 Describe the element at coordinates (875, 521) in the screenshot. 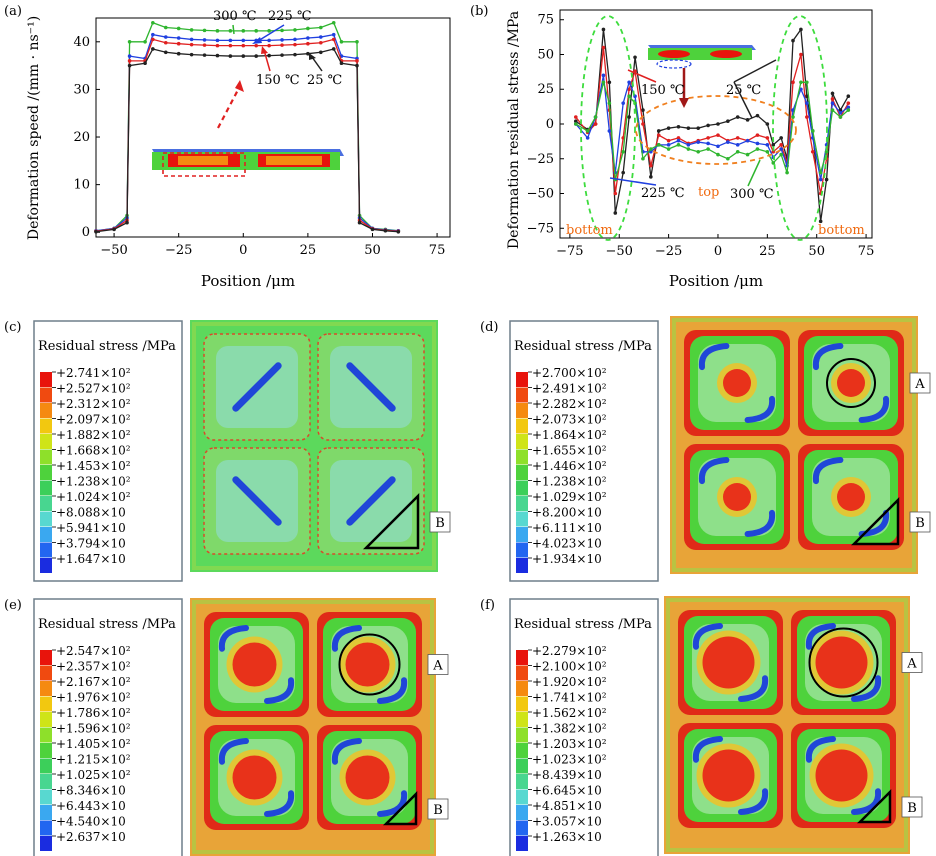

I see `marker-b-triangle` at that location.